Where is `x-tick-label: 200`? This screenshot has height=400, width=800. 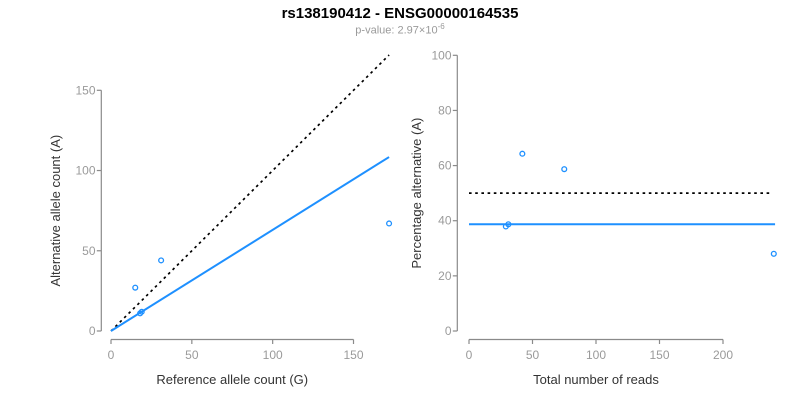
x-tick-label: 200 is located at coordinates (723, 355).